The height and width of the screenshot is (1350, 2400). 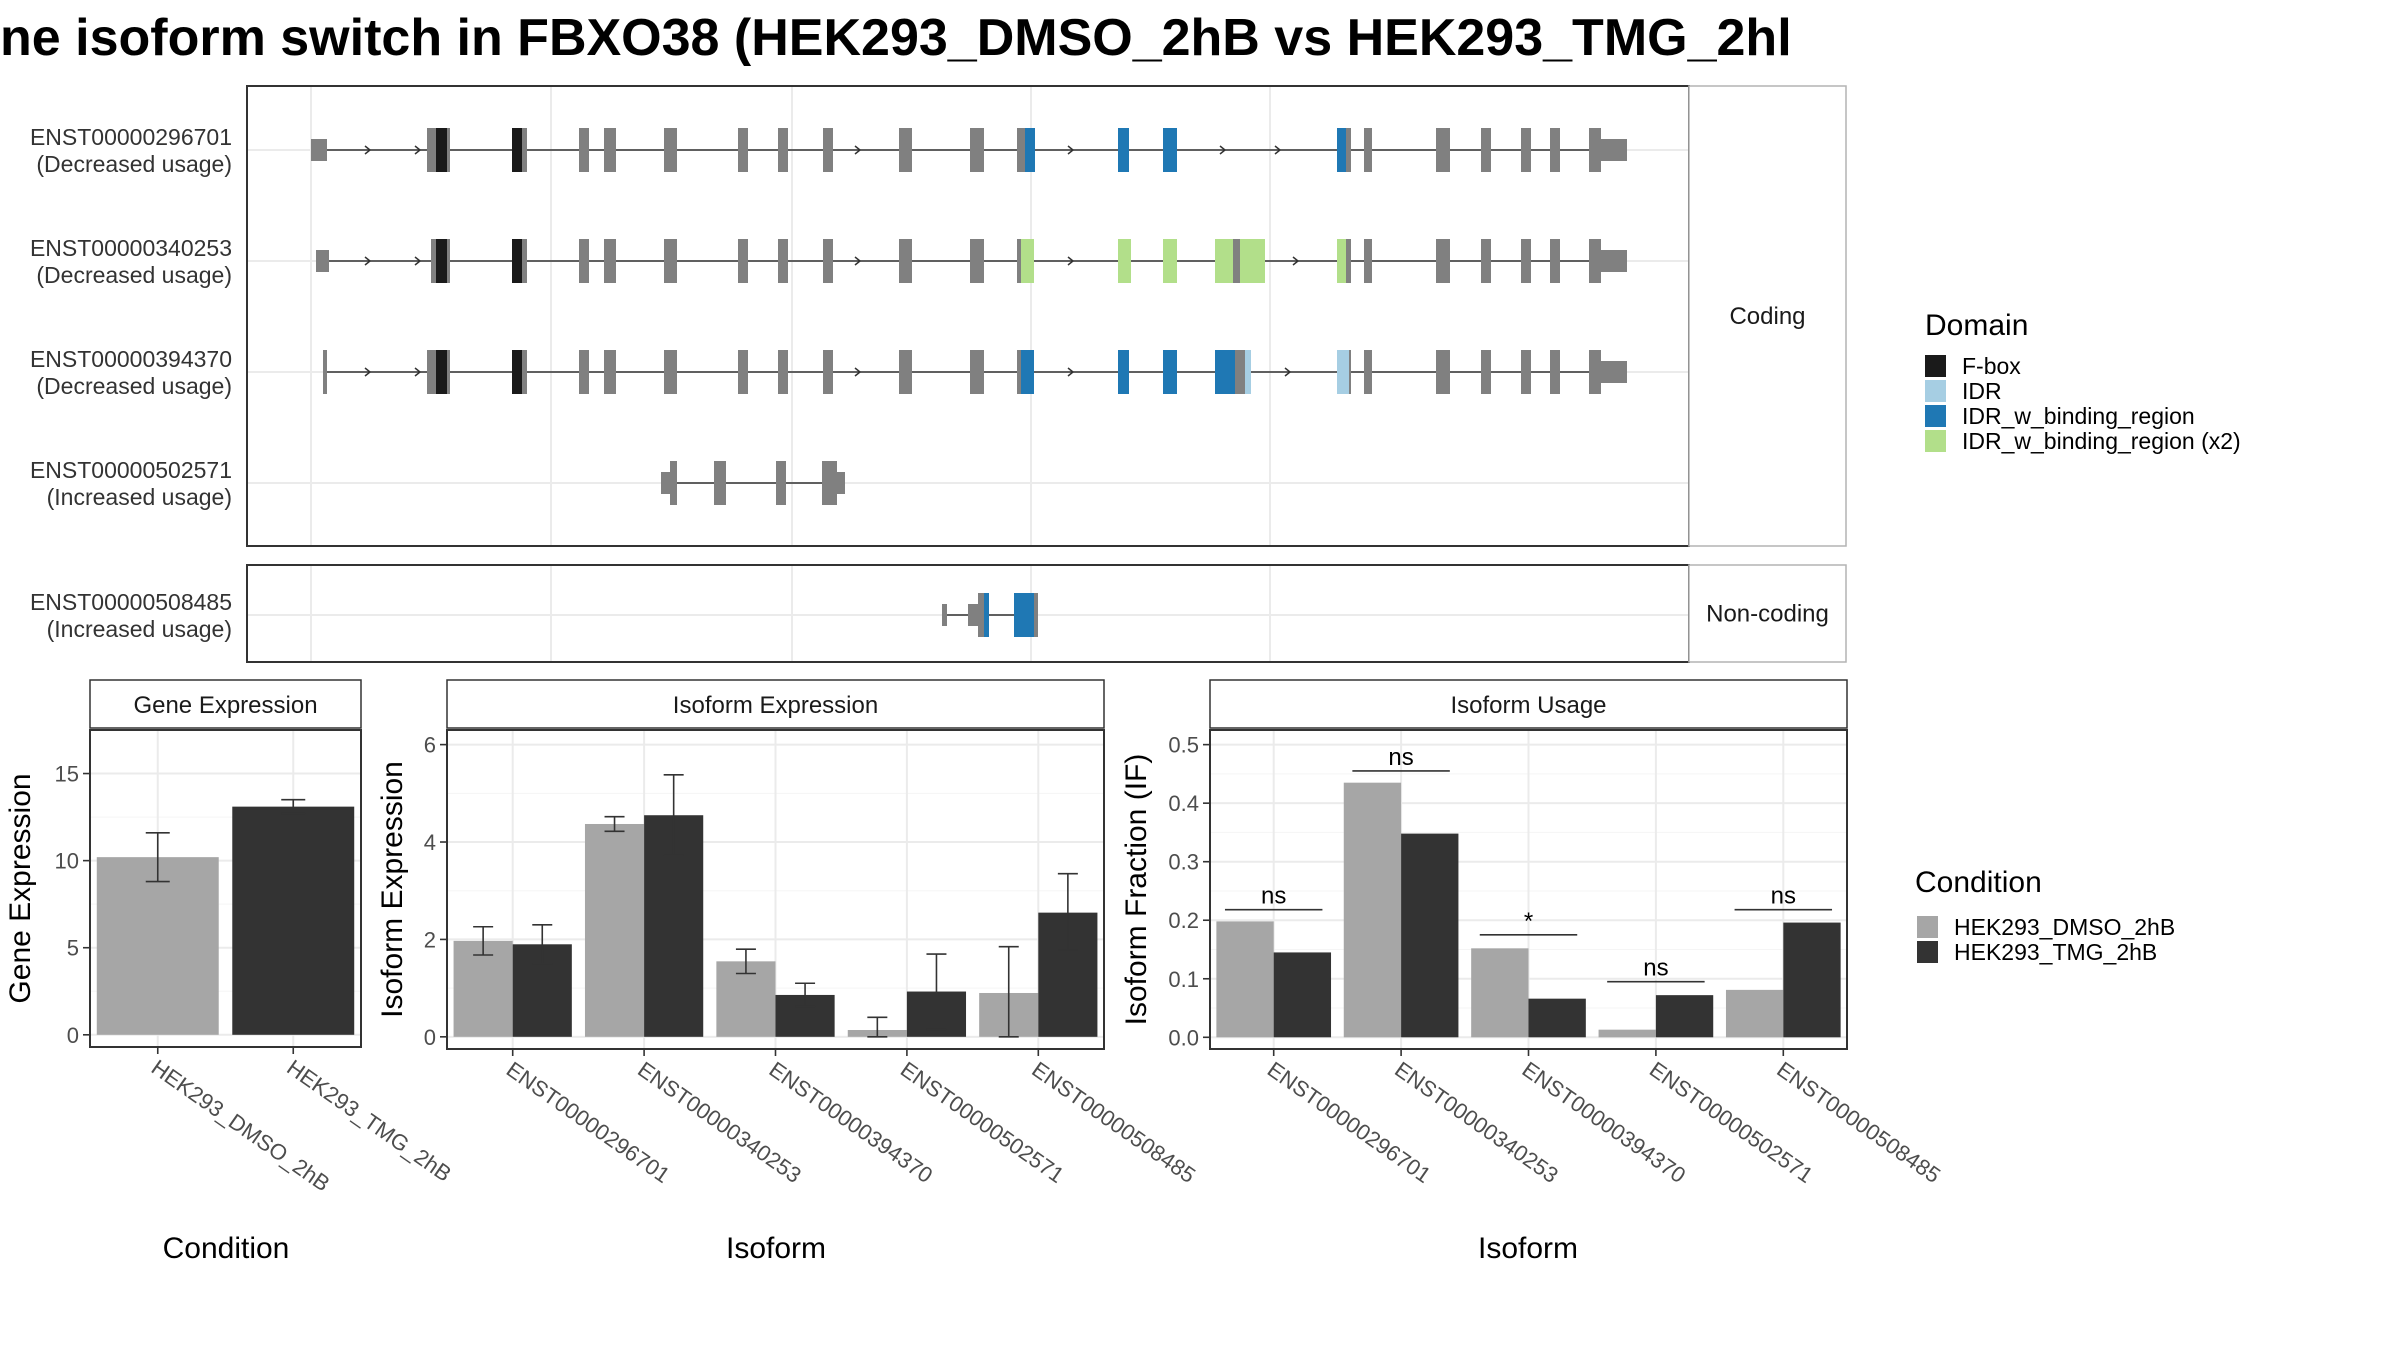 I want to click on chart-title: Gene Expression, so click(x=225, y=705).